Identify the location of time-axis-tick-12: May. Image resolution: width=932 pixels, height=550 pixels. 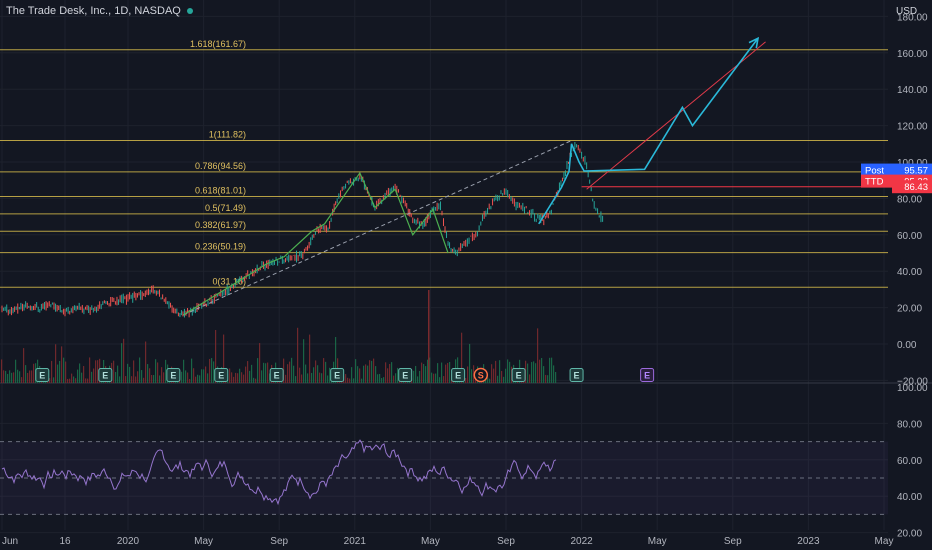
(884, 541).